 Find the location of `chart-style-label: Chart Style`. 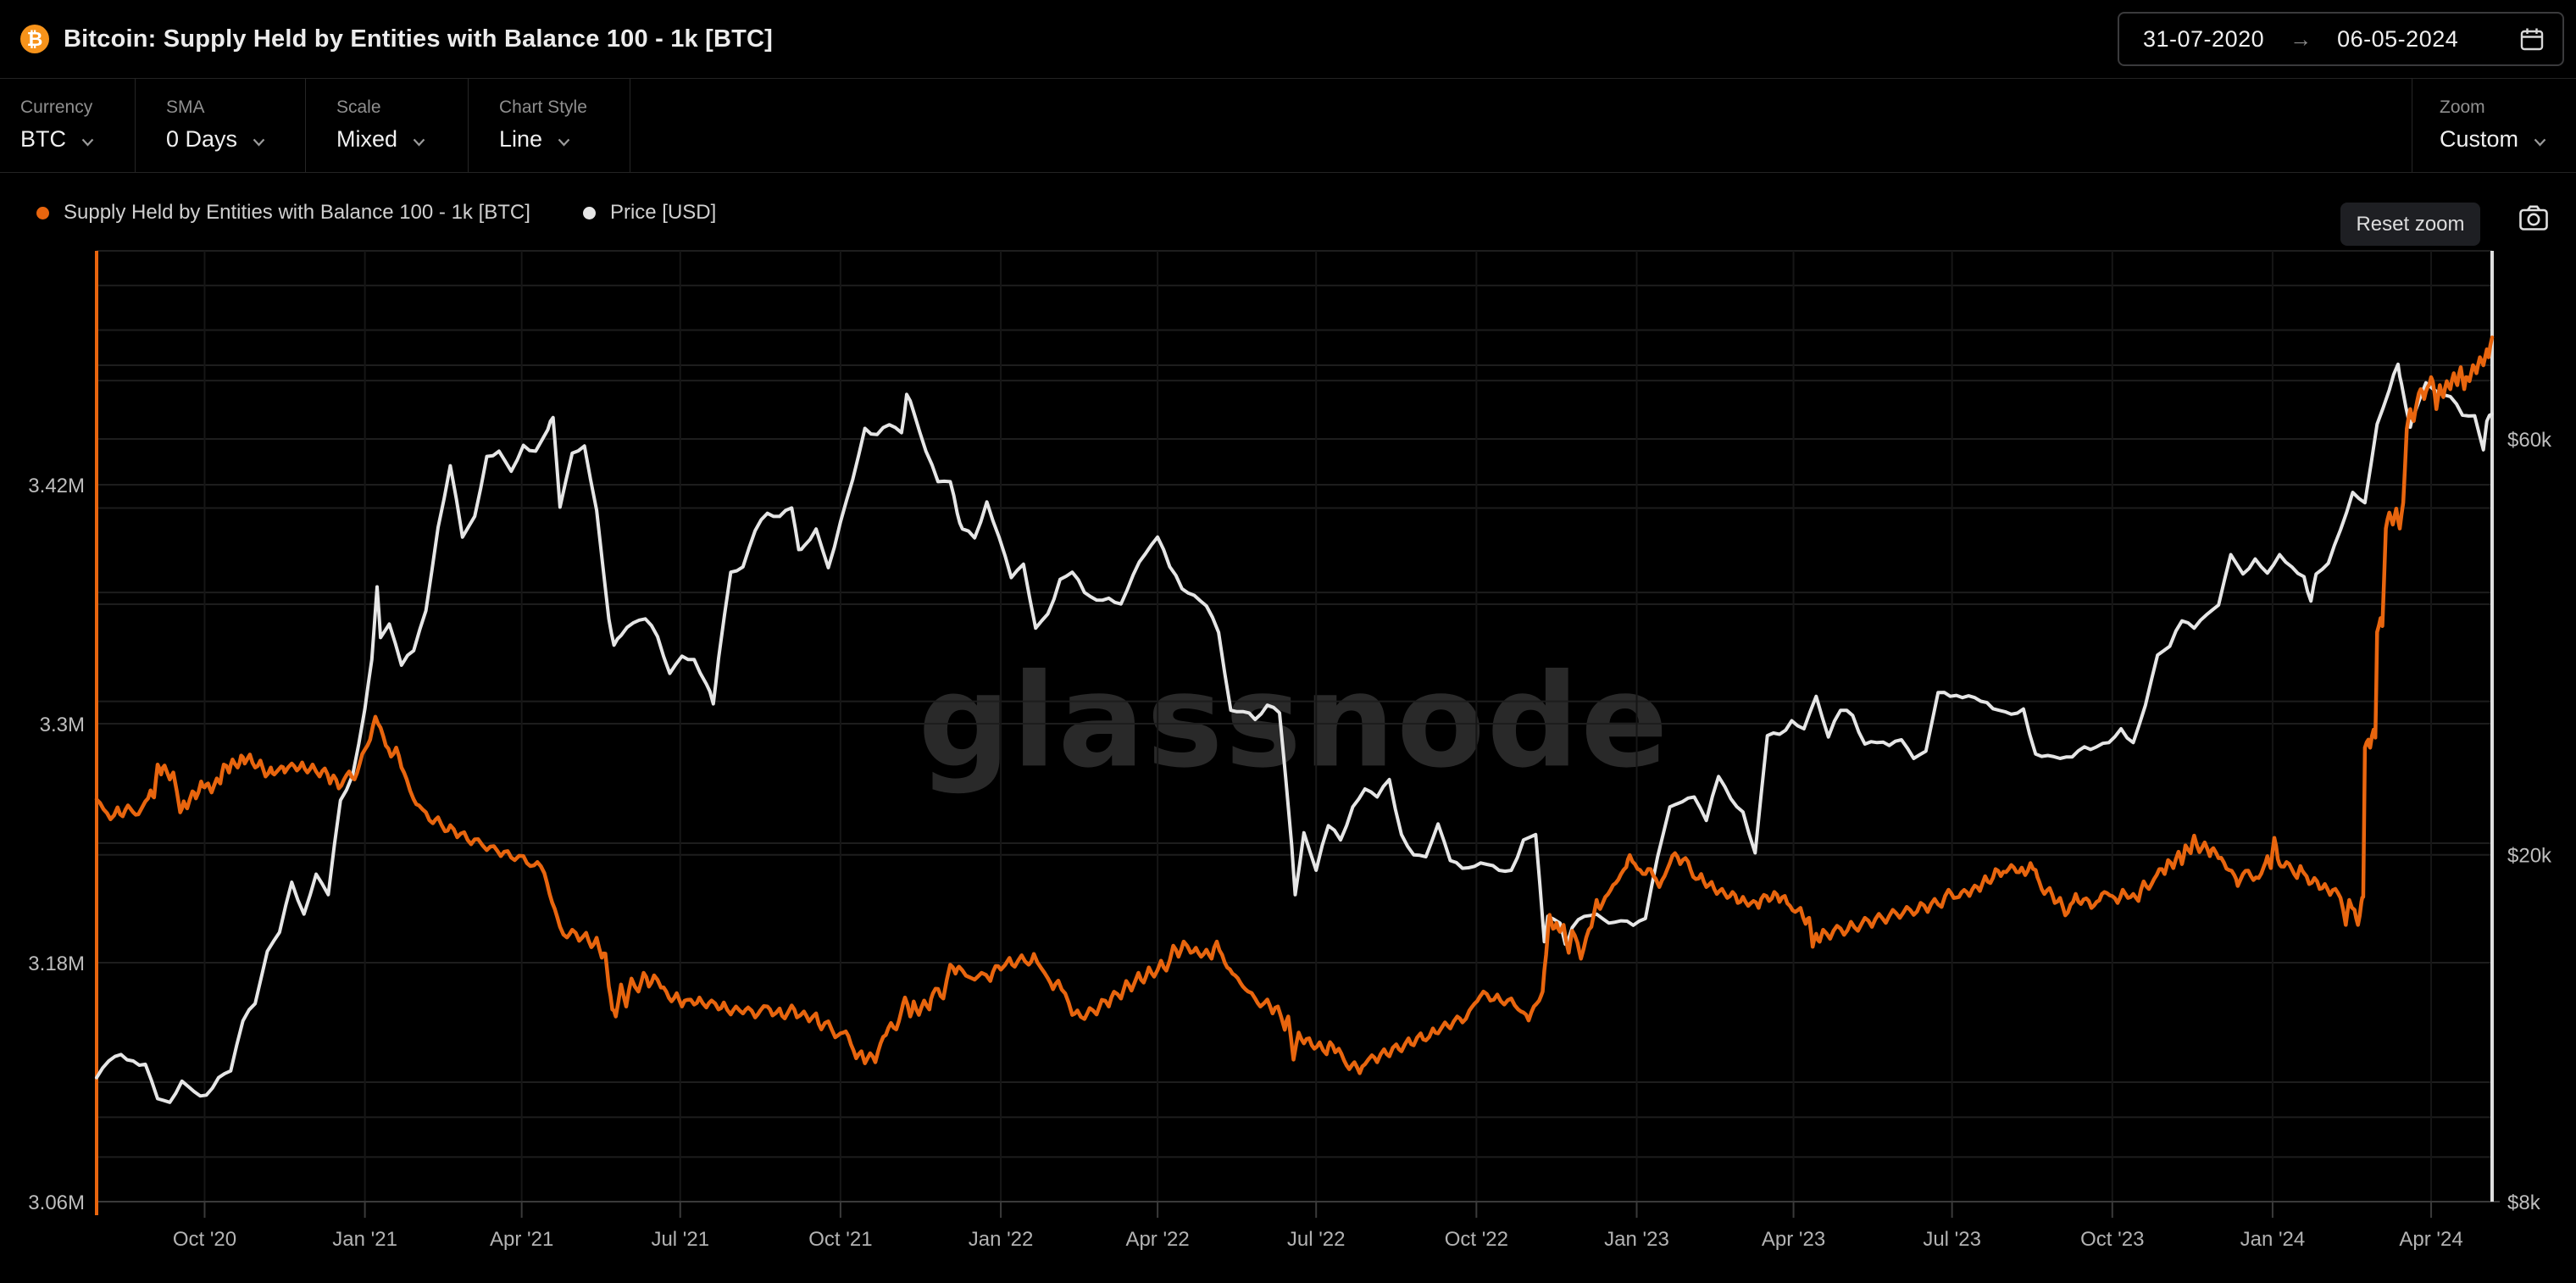

chart-style-label: Chart Style is located at coordinates (543, 107).